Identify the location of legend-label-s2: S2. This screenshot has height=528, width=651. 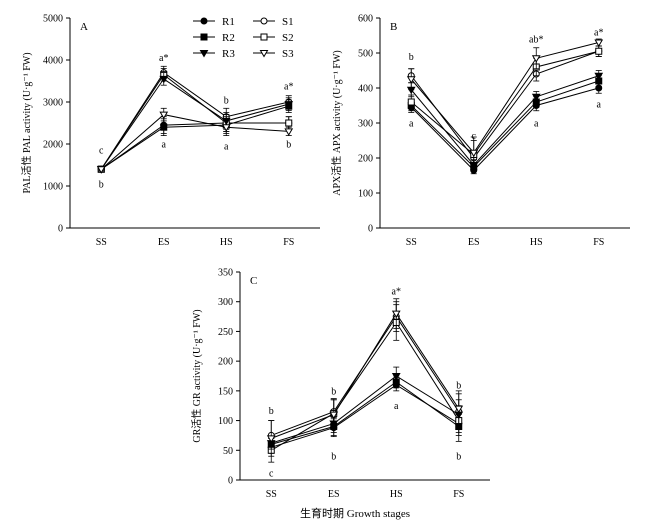
(288, 38).